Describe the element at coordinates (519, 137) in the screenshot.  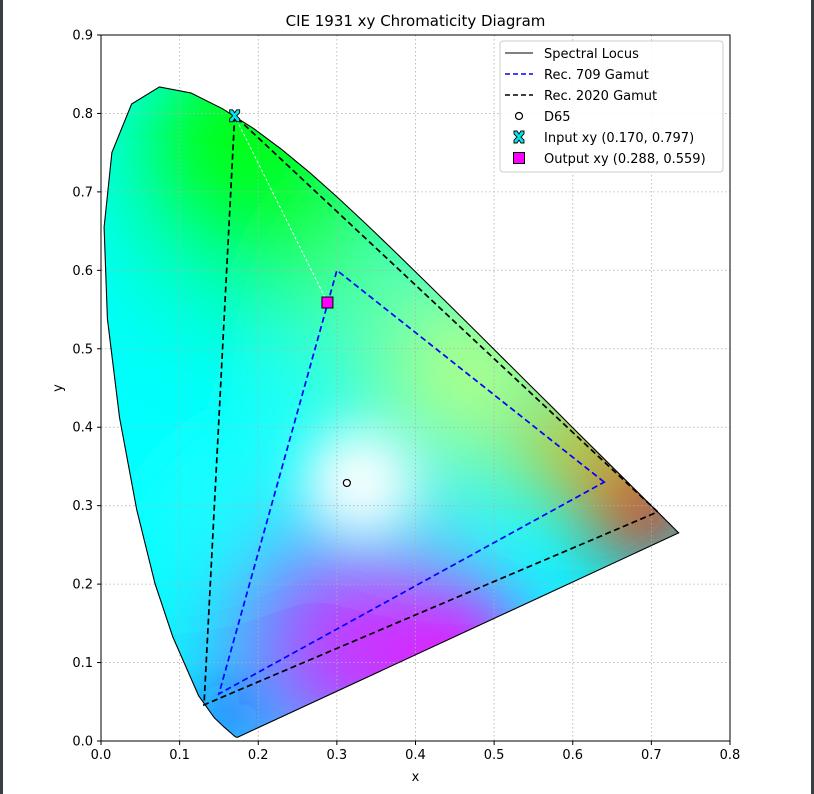
I see `legend-marker-input` at that location.